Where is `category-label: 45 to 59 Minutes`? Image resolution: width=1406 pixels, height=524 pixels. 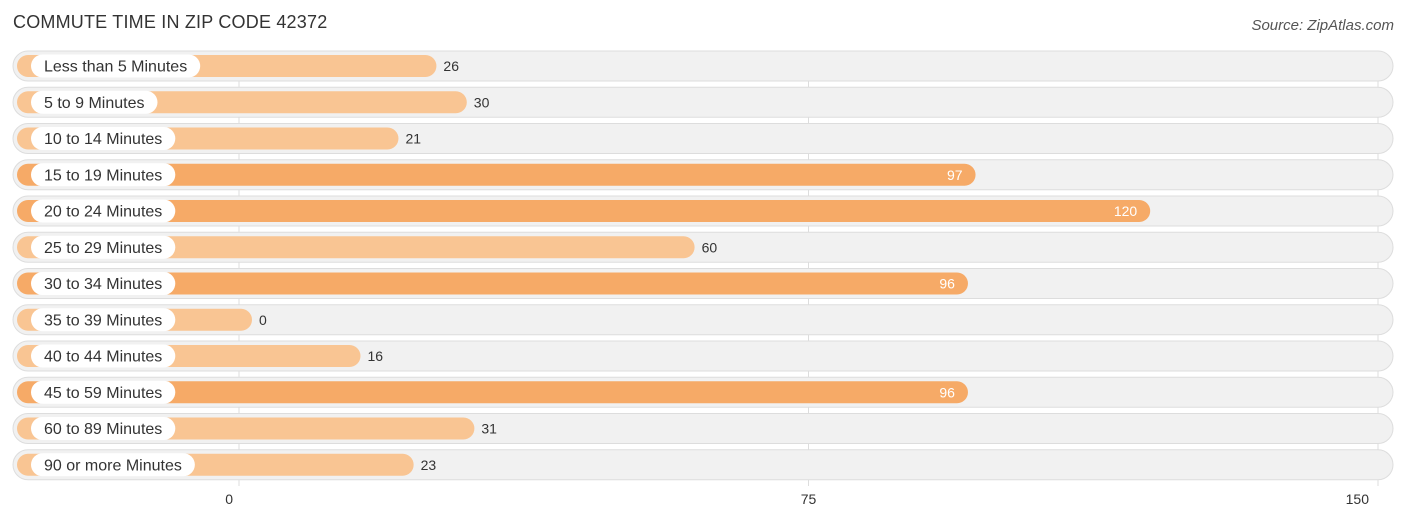 category-label: 45 to 59 Minutes is located at coordinates (103, 393).